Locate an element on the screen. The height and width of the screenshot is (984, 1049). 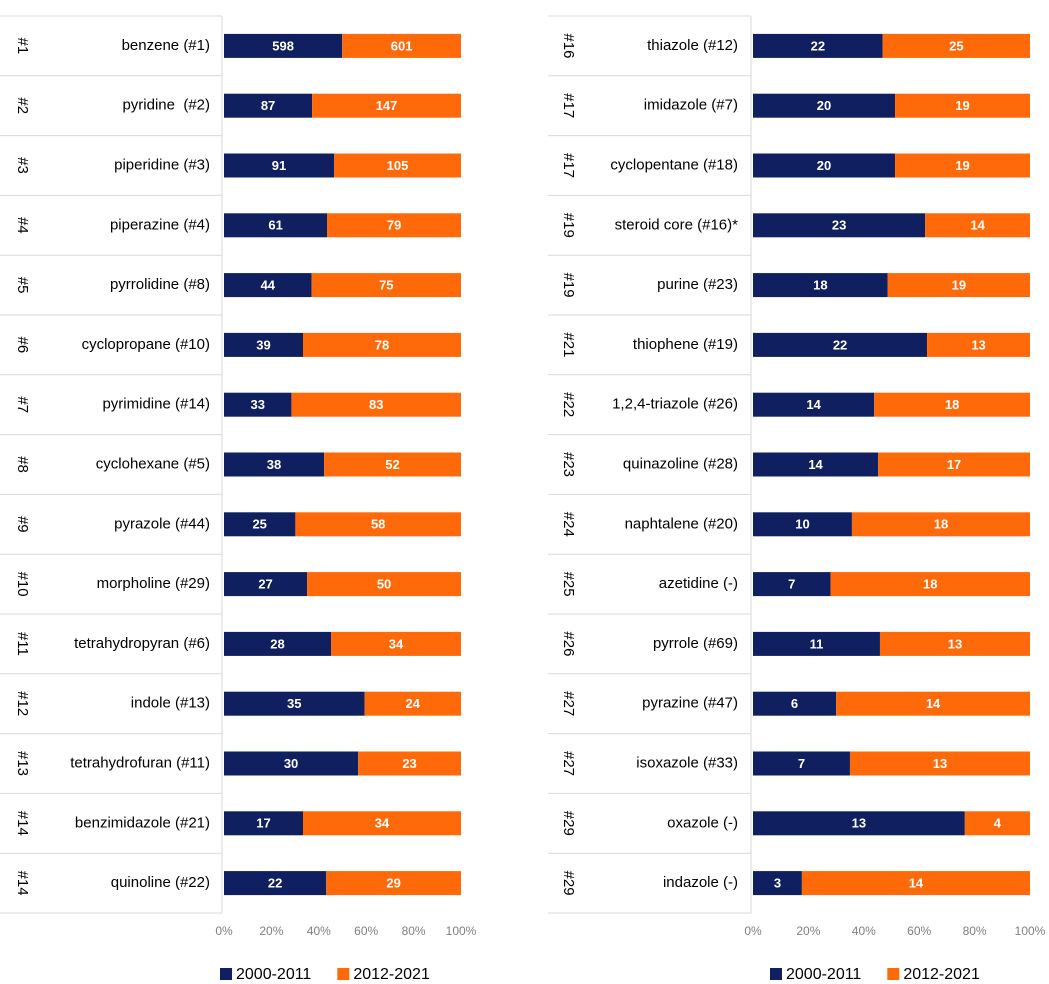
rank-label: #19 is located at coordinates (568, 285).